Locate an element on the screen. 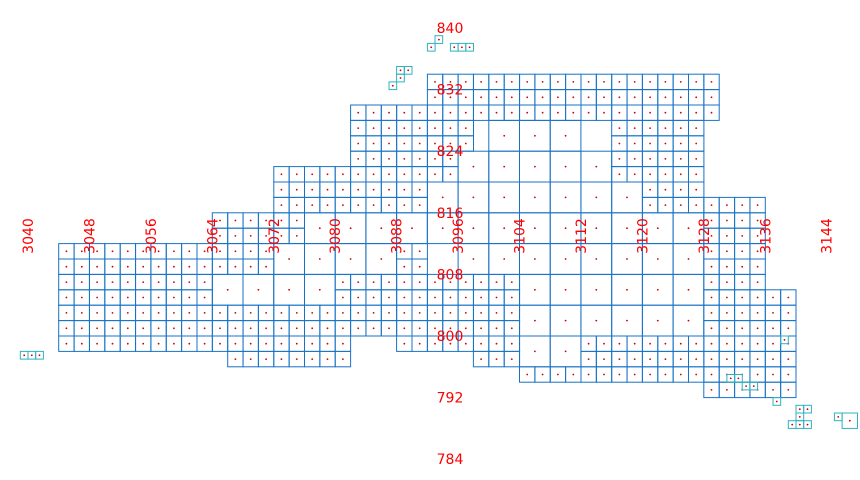 Image resolution: width=860 pixels, height=480 pixels. x-tick-label: 3088 is located at coordinates (398, 236).